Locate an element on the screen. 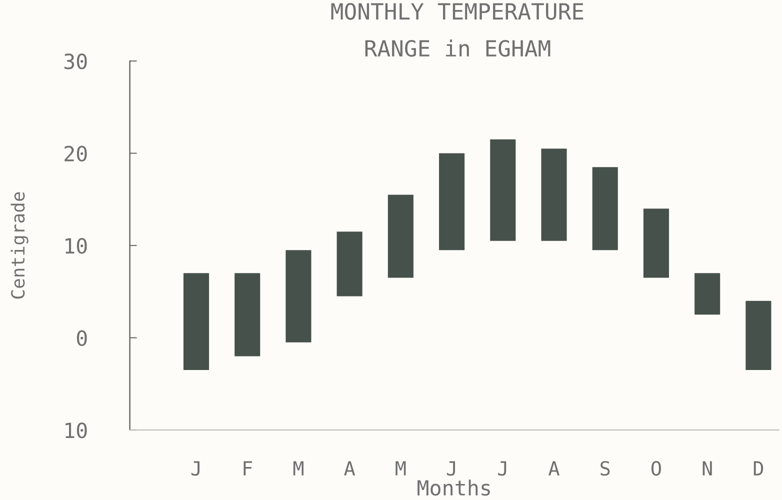 The height and width of the screenshot is (500, 782). x-tick-label: N is located at coordinates (707, 468).